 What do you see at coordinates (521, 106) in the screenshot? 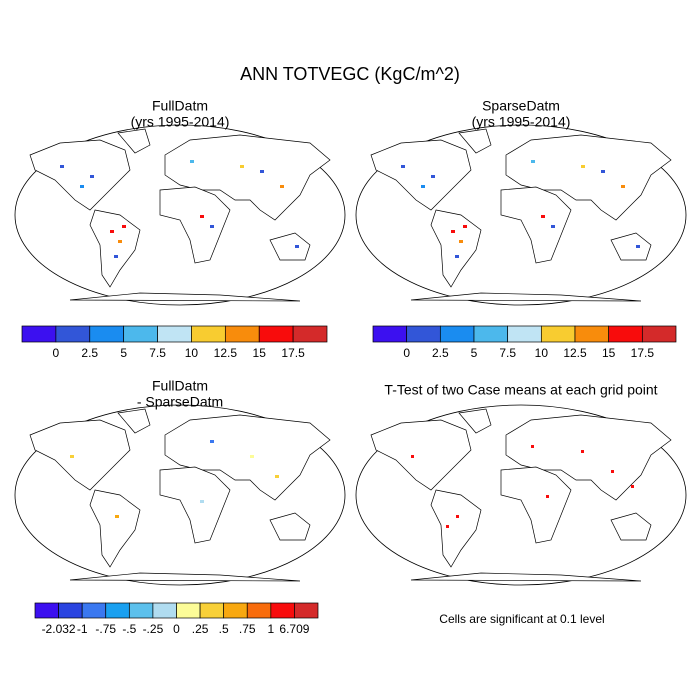
I see `panel-title: SparseDatm` at bounding box center [521, 106].